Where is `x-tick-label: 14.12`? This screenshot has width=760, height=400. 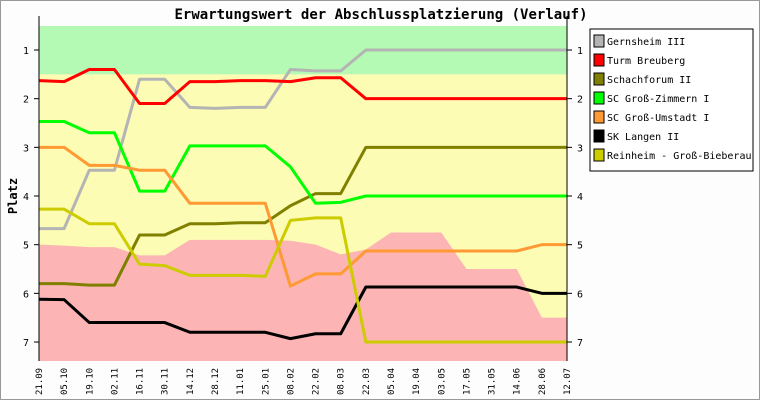 x-tick-label: 14.12 is located at coordinates (191, 381).